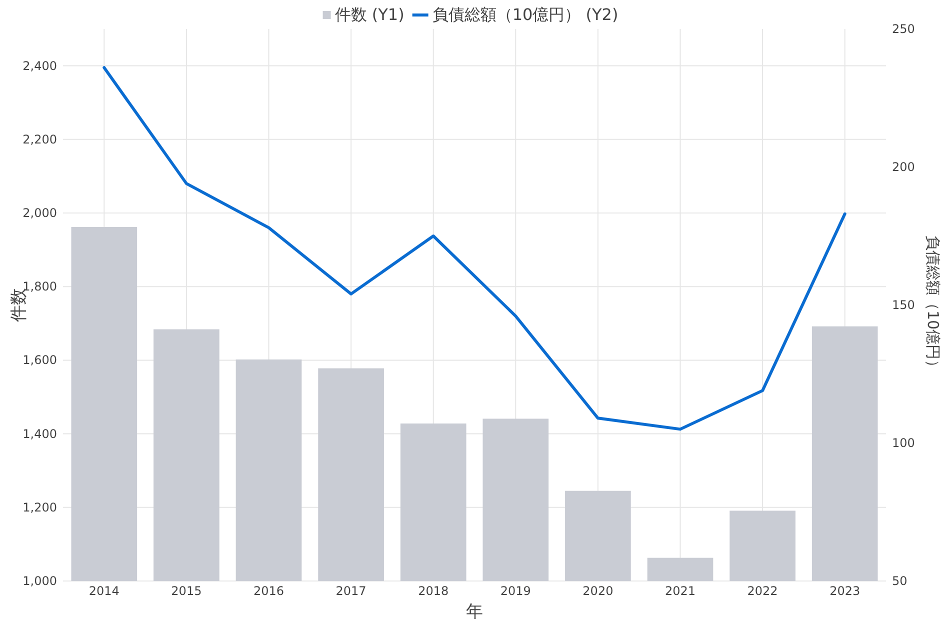 This screenshot has height=625, width=949. Describe the element at coordinates (525, 14) in the screenshot. I see `legend-label: 負債総額（10億円） (Y2)` at that location.